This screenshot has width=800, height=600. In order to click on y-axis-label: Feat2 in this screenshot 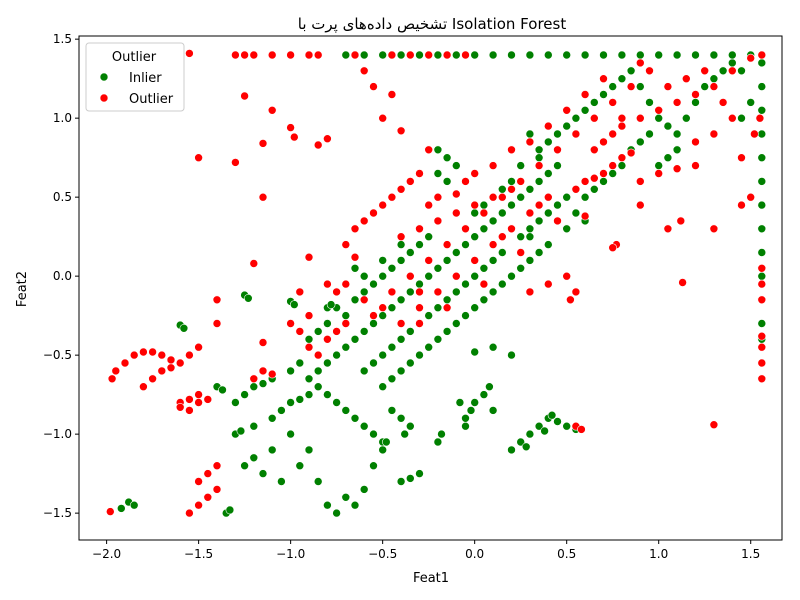, I will do `click(22, 289)`.